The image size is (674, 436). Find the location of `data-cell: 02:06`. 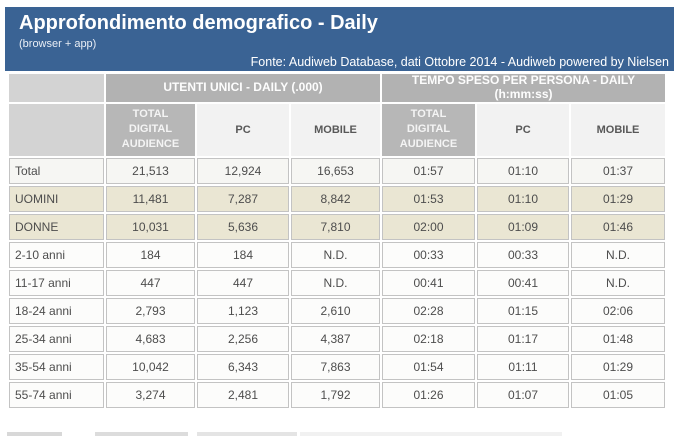

data-cell: 02:06 is located at coordinates (618, 310).